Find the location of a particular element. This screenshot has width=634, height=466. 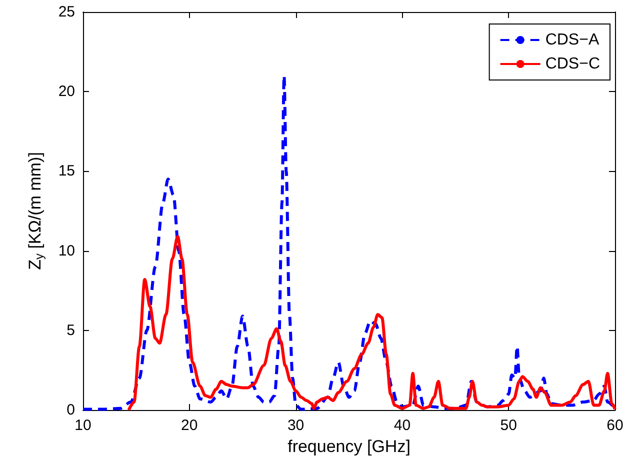

x-axis-title: frequency [GHz] is located at coordinates (349, 446).